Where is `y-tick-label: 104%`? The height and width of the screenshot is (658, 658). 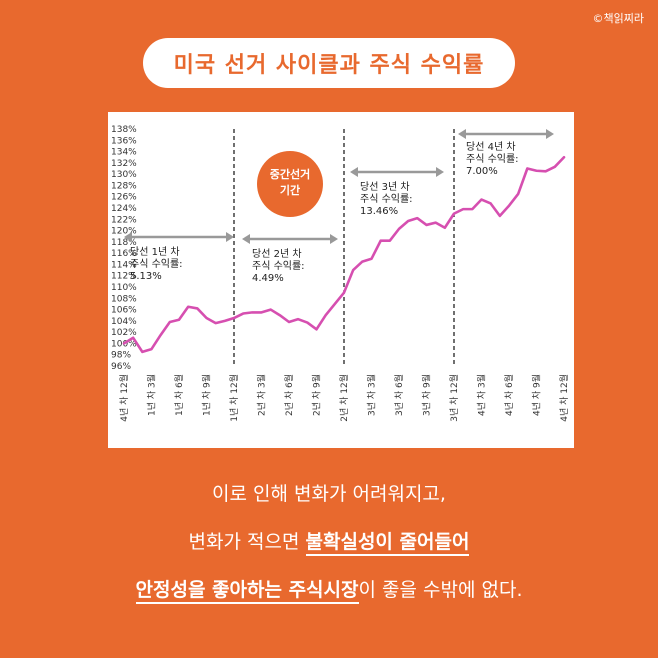
y-tick-label: 104% is located at coordinates (124, 322).